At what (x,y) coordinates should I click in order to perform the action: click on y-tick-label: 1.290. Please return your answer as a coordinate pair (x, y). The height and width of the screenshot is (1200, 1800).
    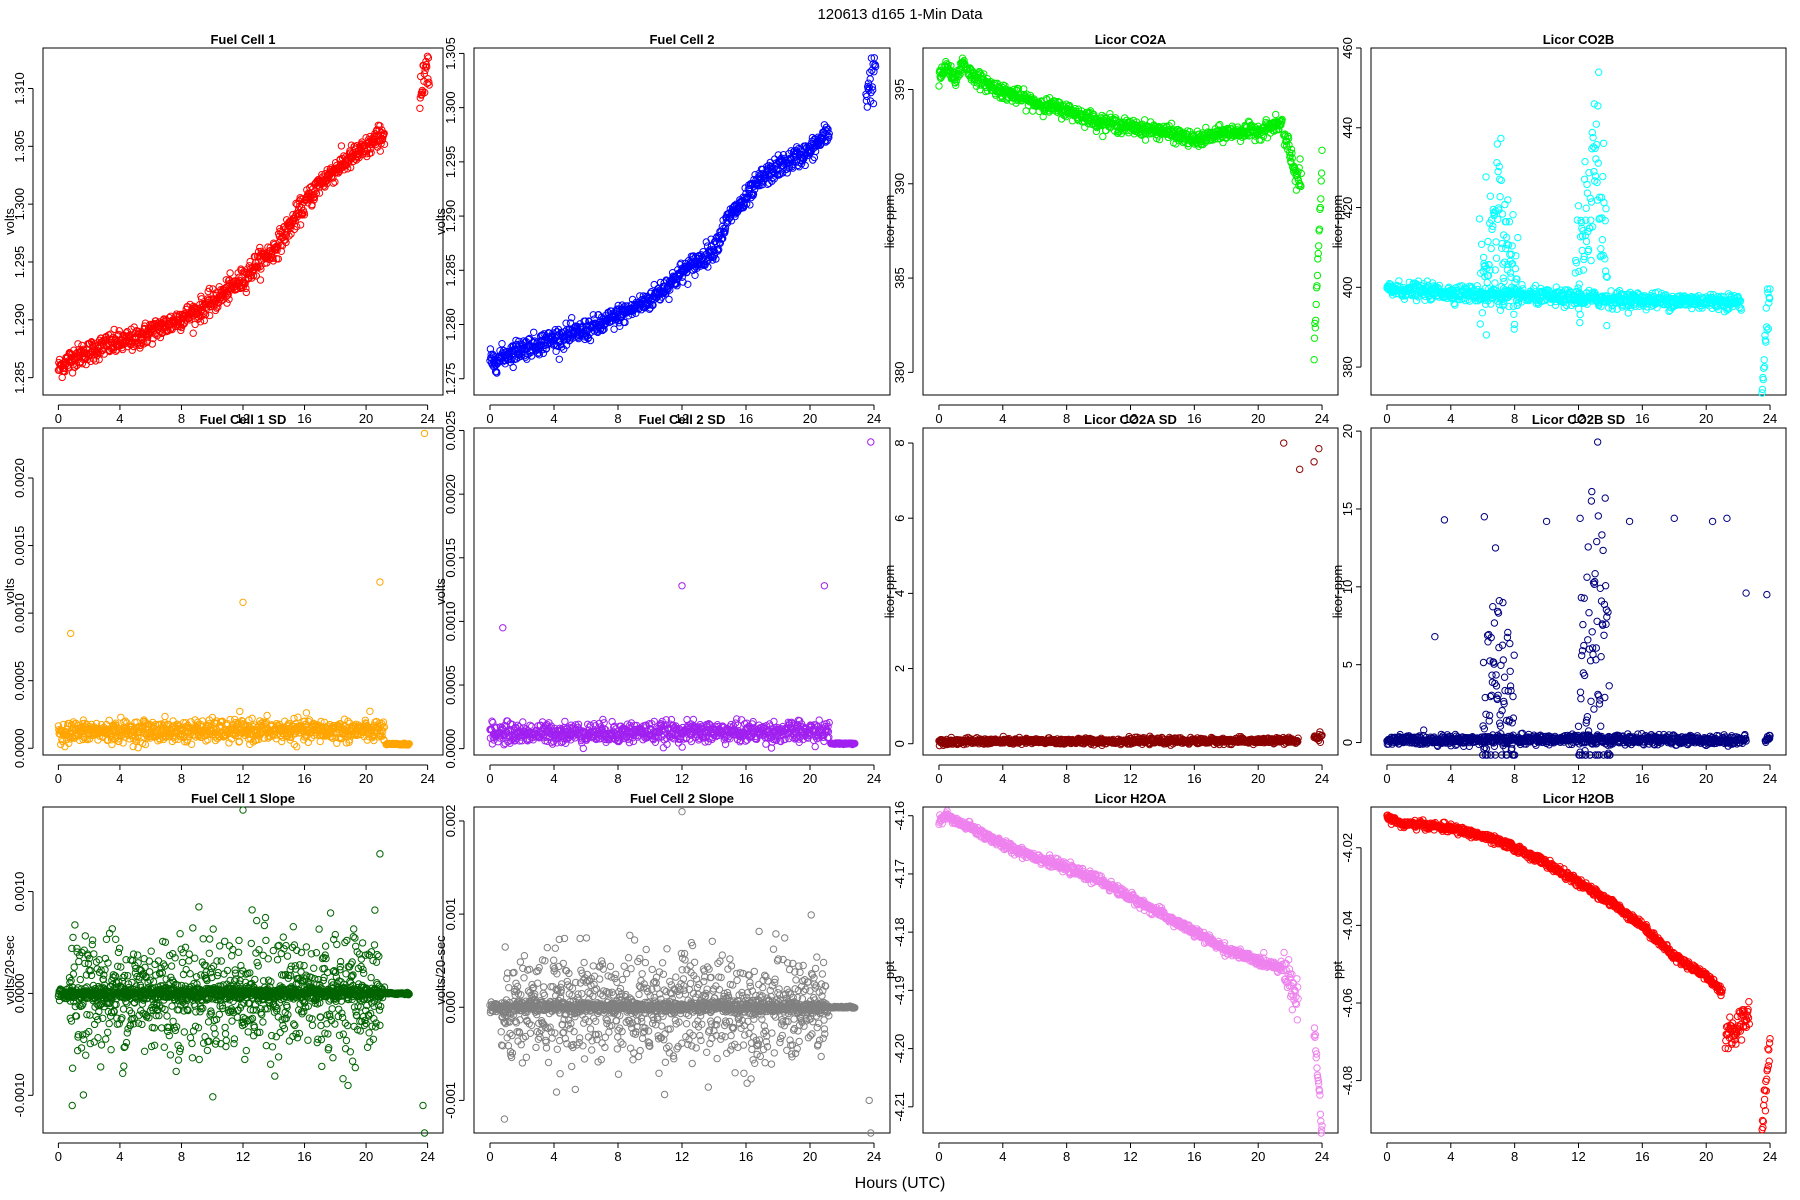
    Looking at the image, I should click on (450, 216).